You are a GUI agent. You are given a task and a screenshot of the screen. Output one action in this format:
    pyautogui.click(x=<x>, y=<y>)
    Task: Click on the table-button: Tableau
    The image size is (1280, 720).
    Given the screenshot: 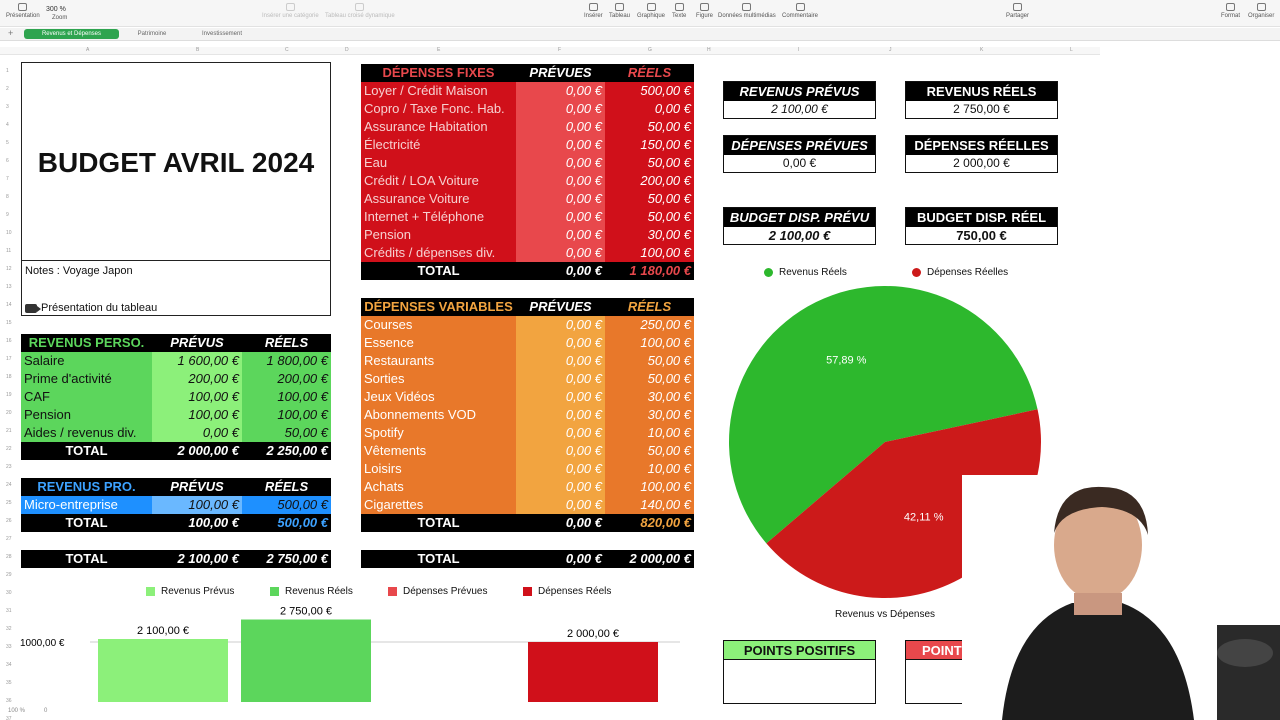 What is the action you would take?
    pyautogui.click(x=619, y=11)
    